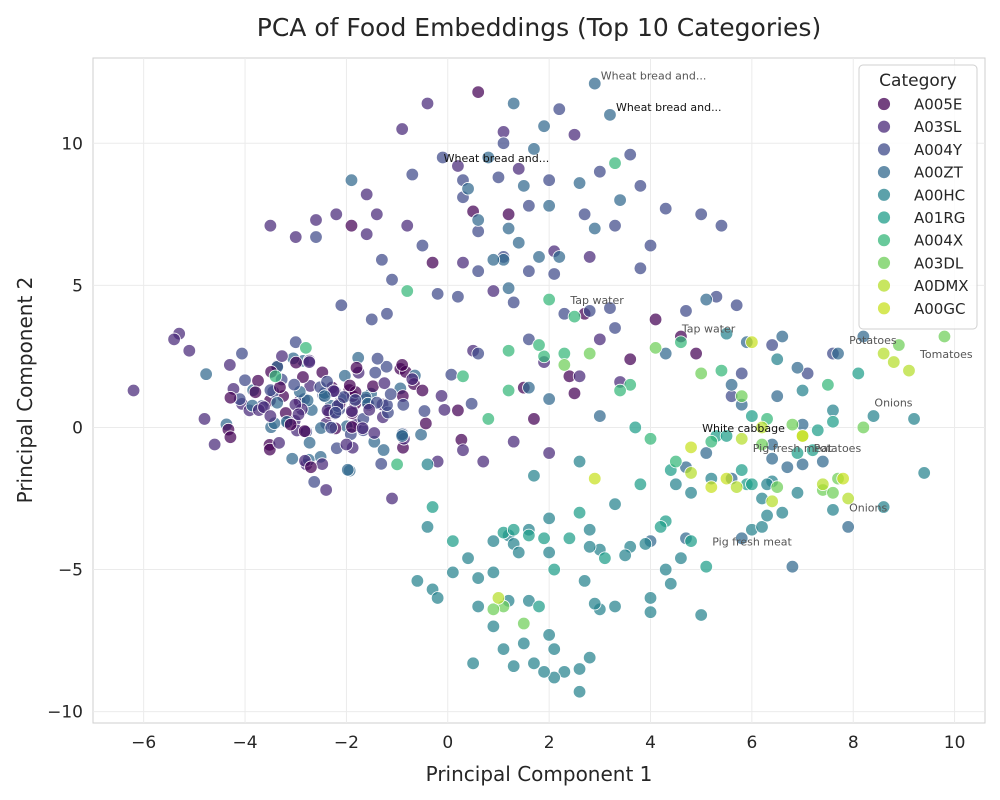 The image size is (1000, 800). I want to click on x-axis-label: Principal Component 1, so click(539, 774).